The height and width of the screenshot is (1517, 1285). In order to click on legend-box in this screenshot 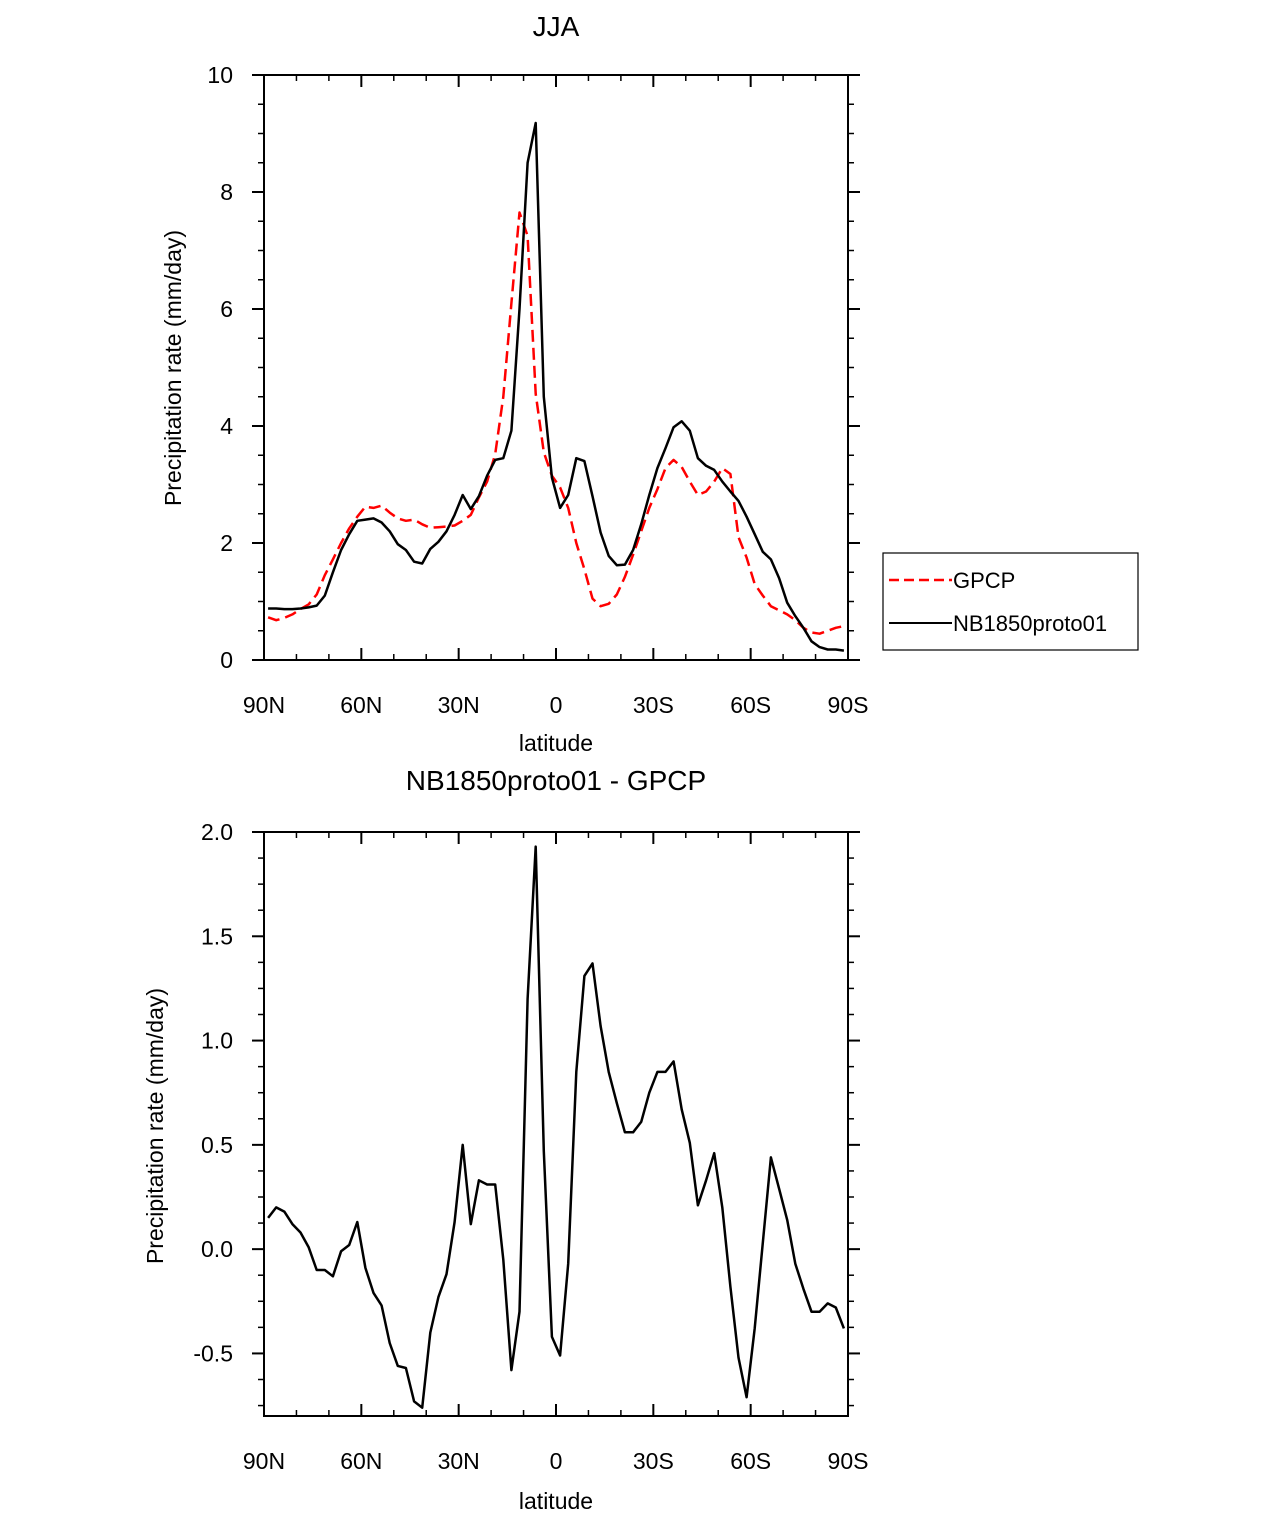, I will do `click(1010, 601)`.